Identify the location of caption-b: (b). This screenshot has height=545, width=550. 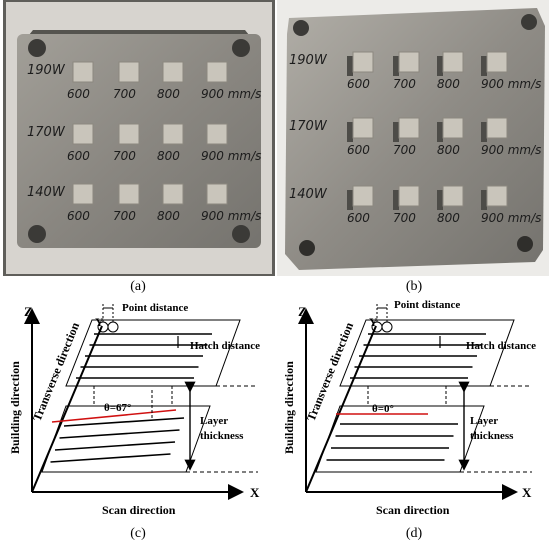
(414, 286).